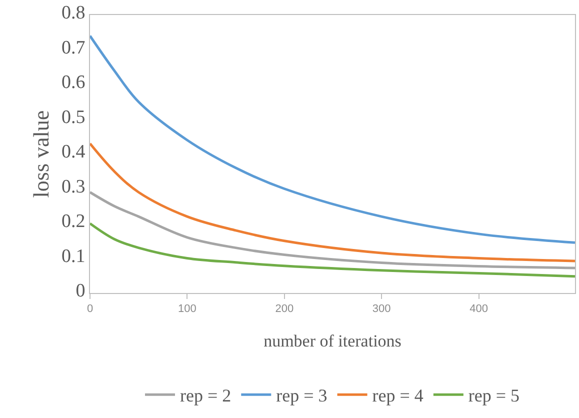  Describe the element at coordinates (73, 47) in the screenshot. I see `y-tick-label: 0.7` at that location.